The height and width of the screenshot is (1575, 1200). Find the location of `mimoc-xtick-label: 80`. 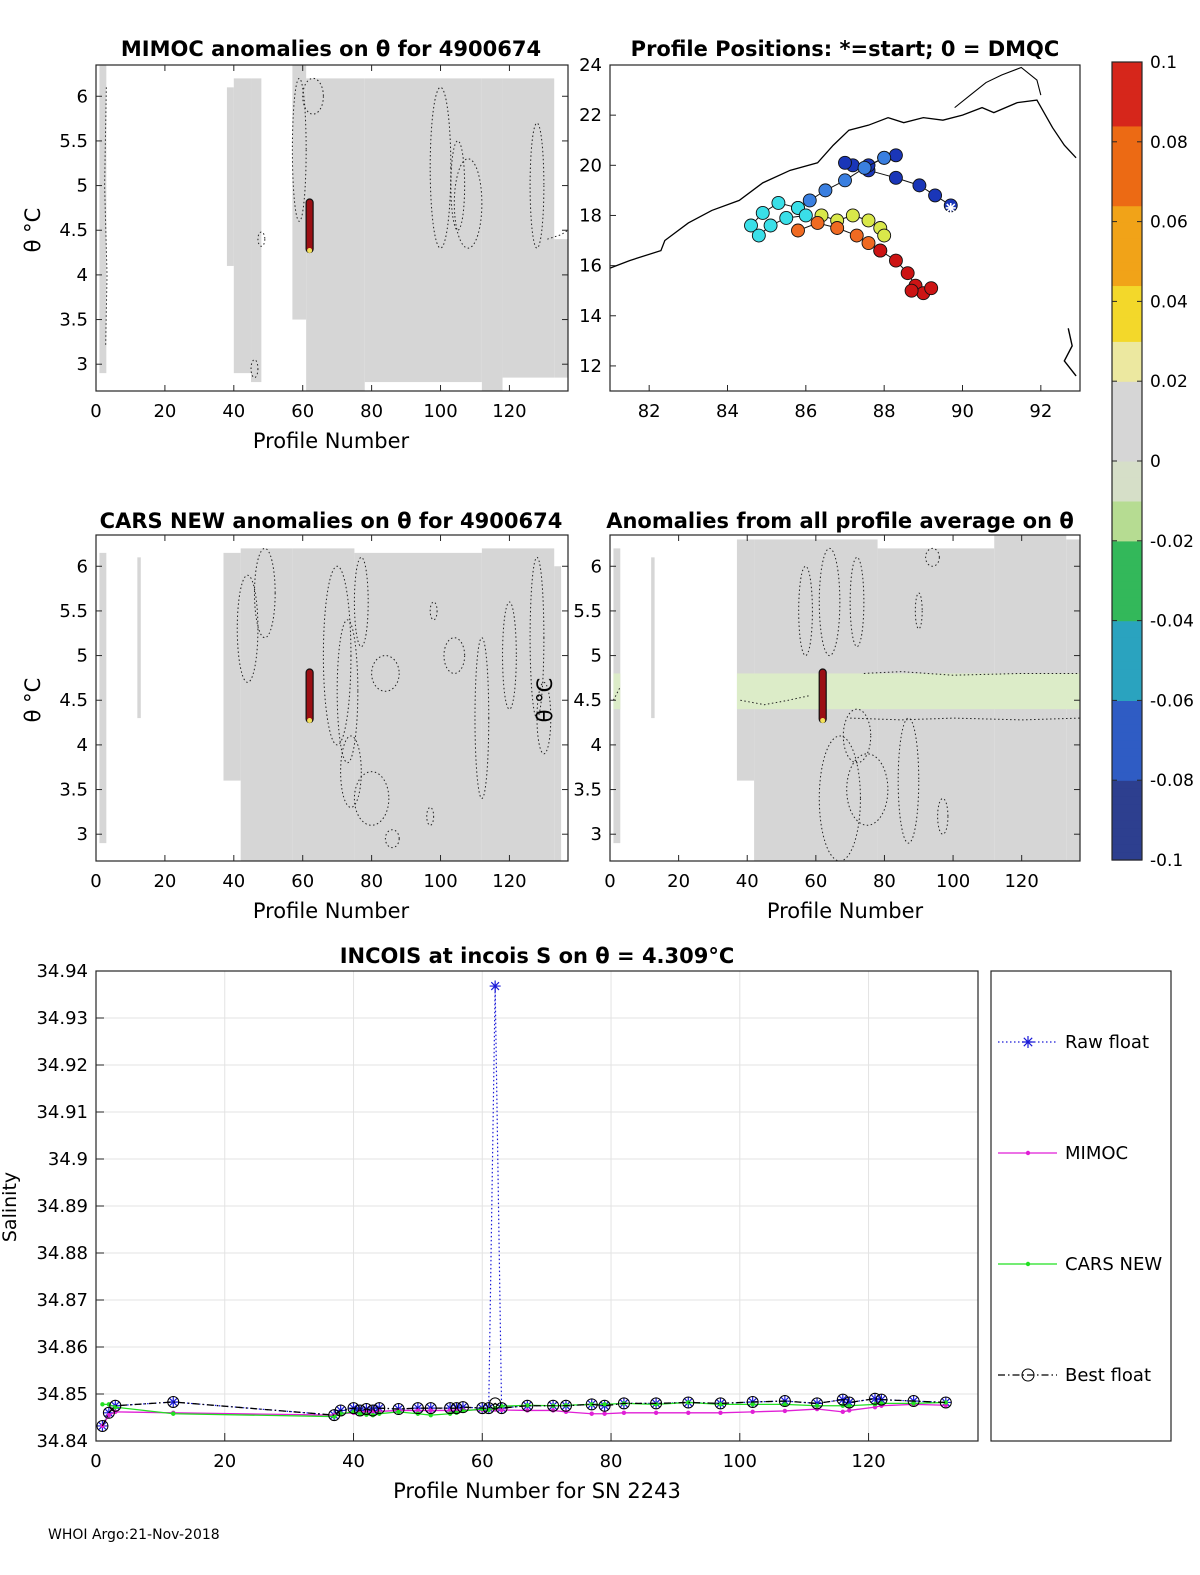

mimoc-xtick-label: 80 is located at coordinates (371, 411).